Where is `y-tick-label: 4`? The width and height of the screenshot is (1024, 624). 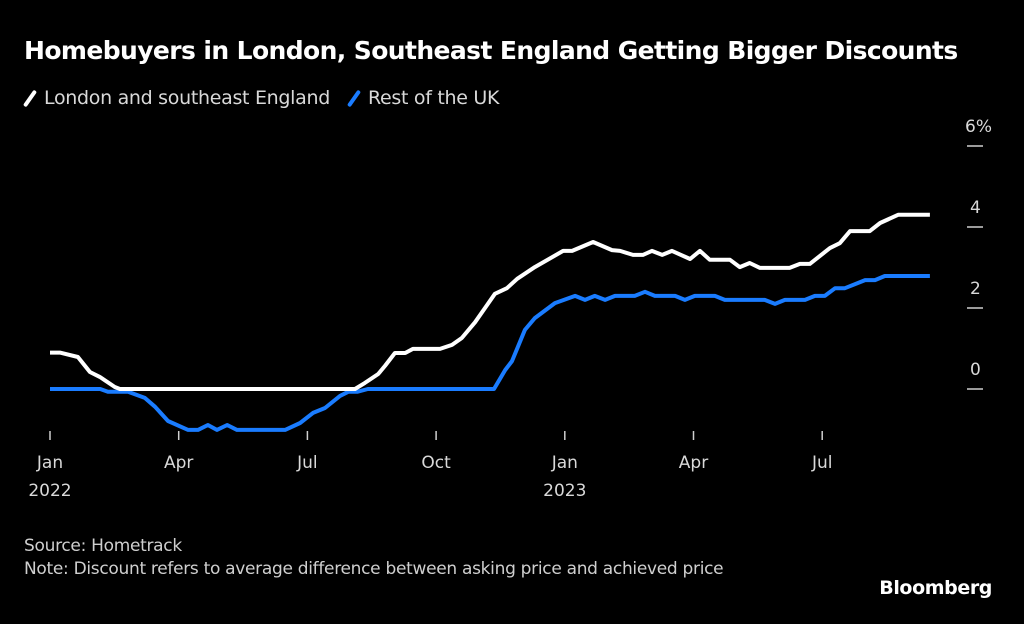 y-tick-label: 4 is located at coordinates (975, 208).